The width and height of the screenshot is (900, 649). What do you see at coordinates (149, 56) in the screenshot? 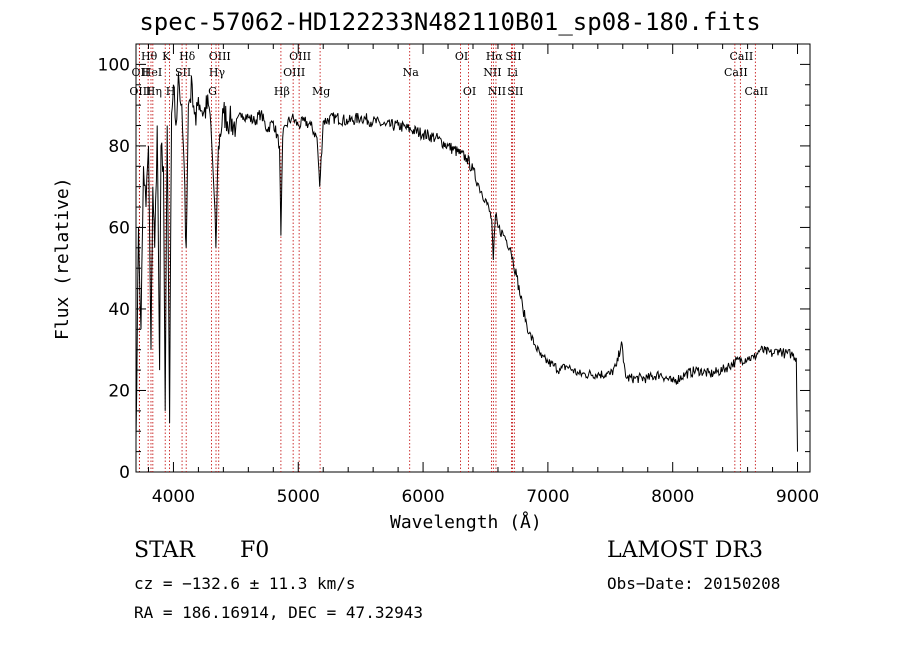
I see `line-label: Hθ` at bounding box center [149, 56].